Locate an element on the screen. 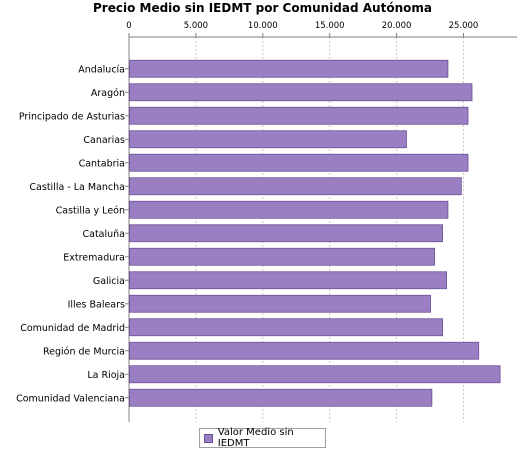 Image resolution: width=525 pixels, height=450 pixels. category-label: Principado de Asturias is located at coordinates (72, 116).